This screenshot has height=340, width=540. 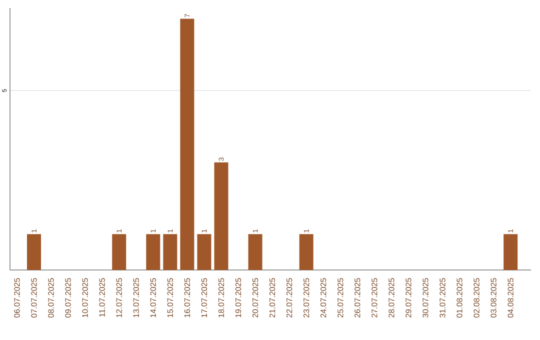 I want to click on x-tick-label: 27.07.2025, so click(x=375, y=298).